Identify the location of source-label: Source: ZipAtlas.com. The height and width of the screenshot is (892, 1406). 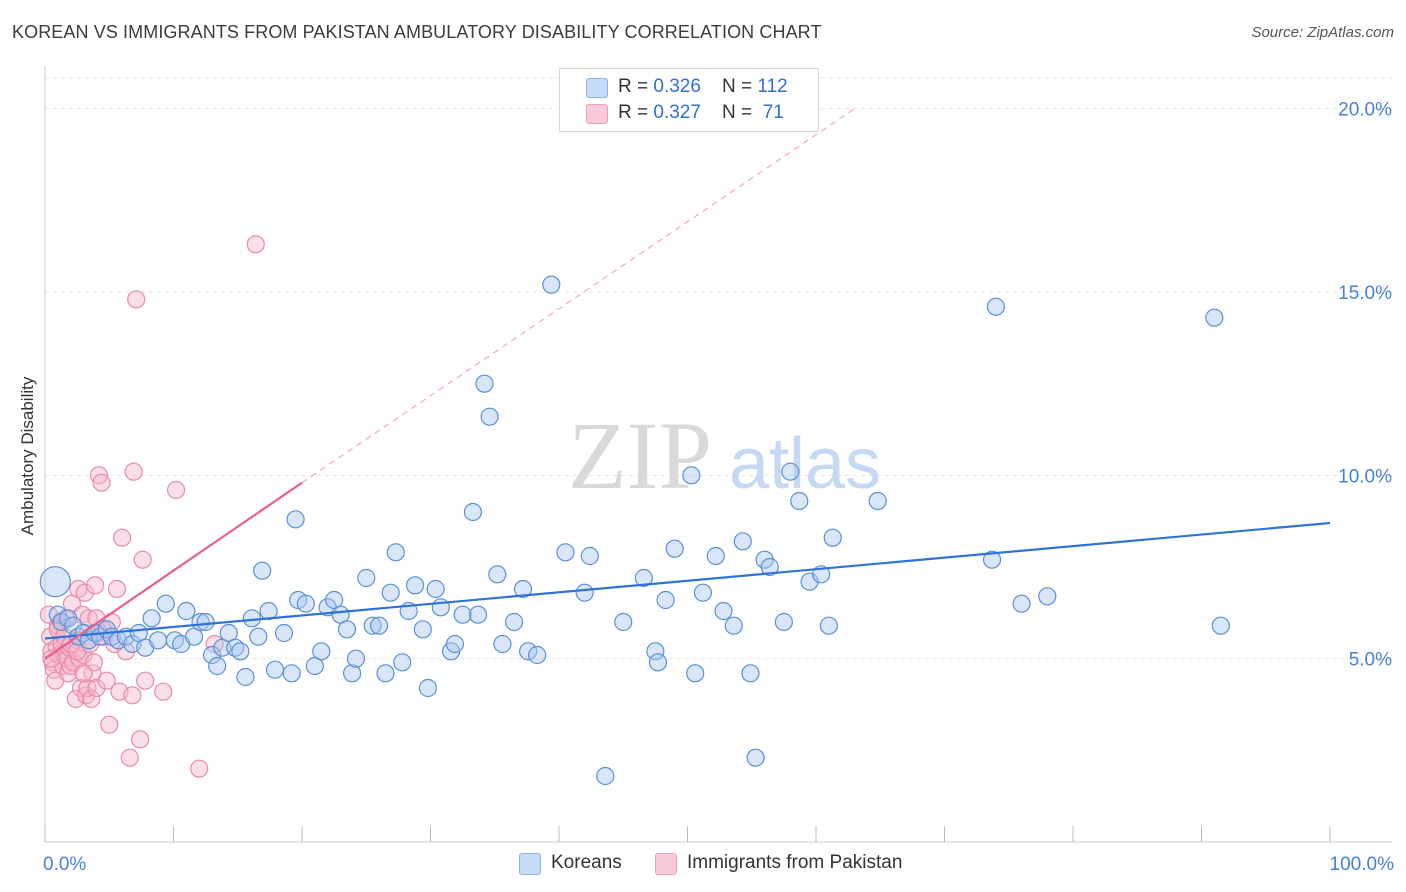
(1322, 32).